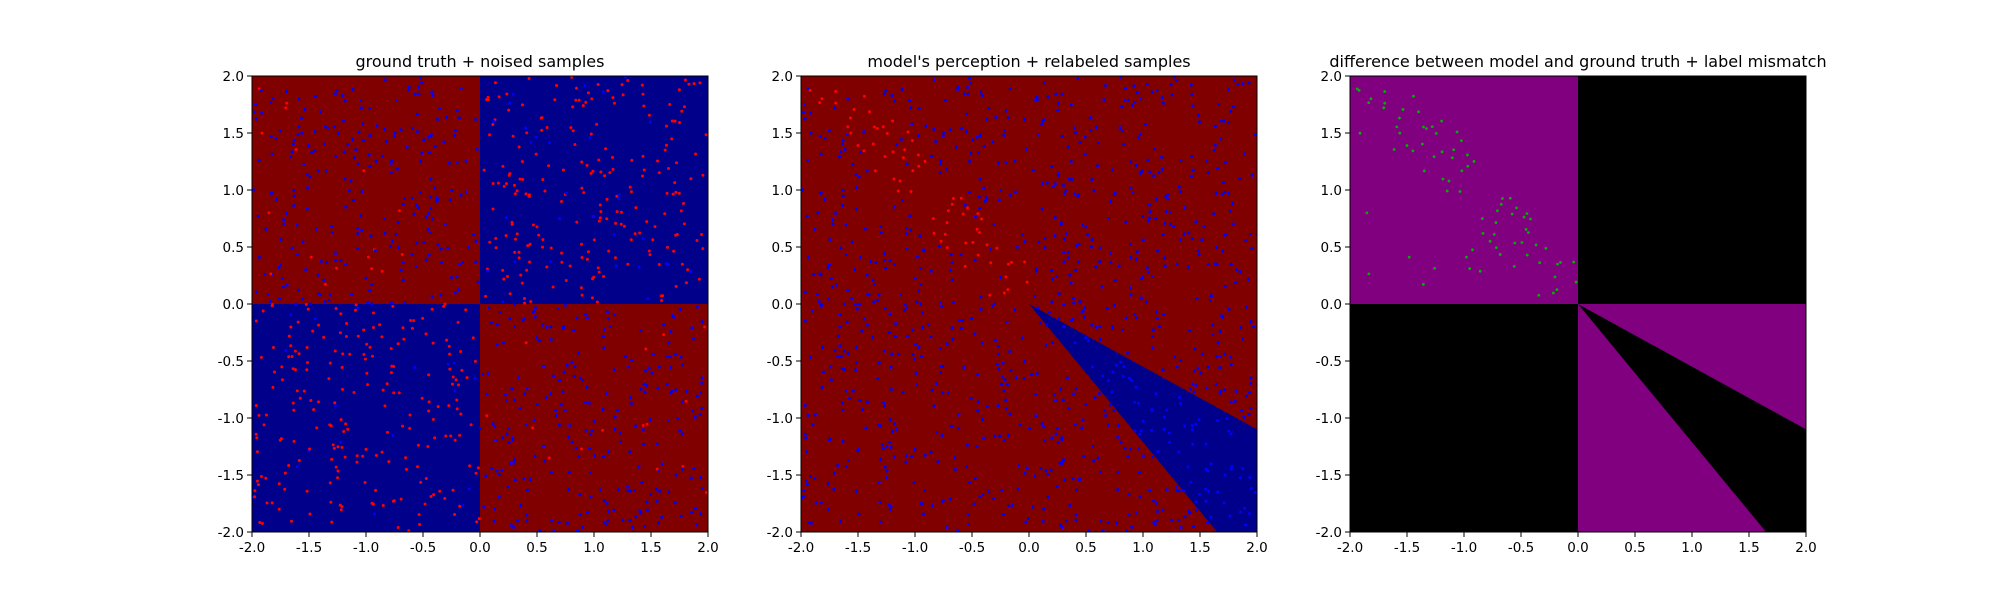 The width and height of the screenshot is (2000, 600). What do you see at coordinates (1199, 548) in the screenshot?
I see `x-tick-label: 1.5` at bounding box center [1199, 548].